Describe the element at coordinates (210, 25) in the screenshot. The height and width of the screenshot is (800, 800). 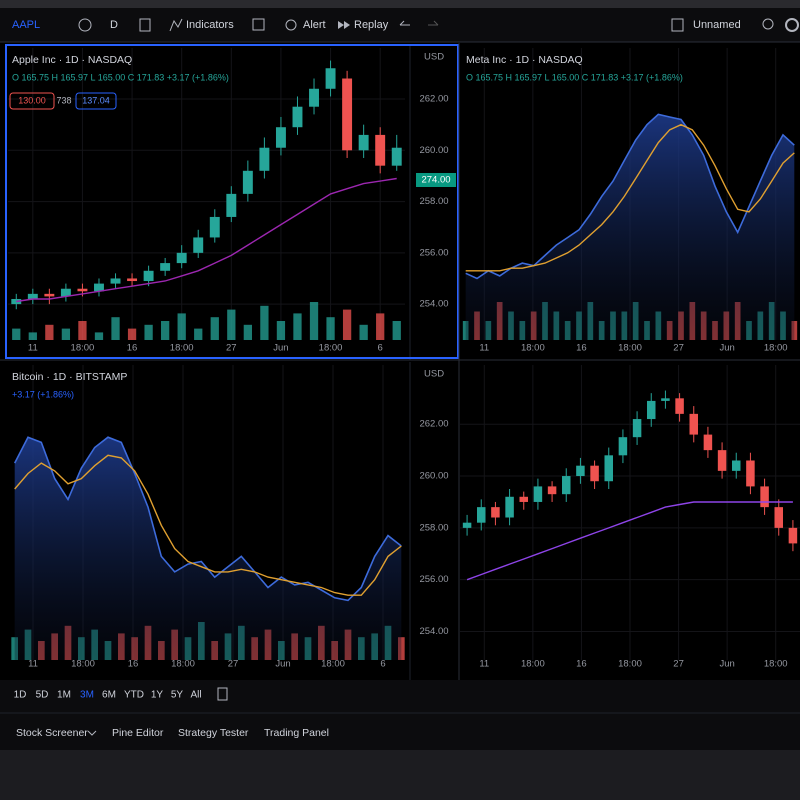
I see `toolbar-item: Indicators` at that location.